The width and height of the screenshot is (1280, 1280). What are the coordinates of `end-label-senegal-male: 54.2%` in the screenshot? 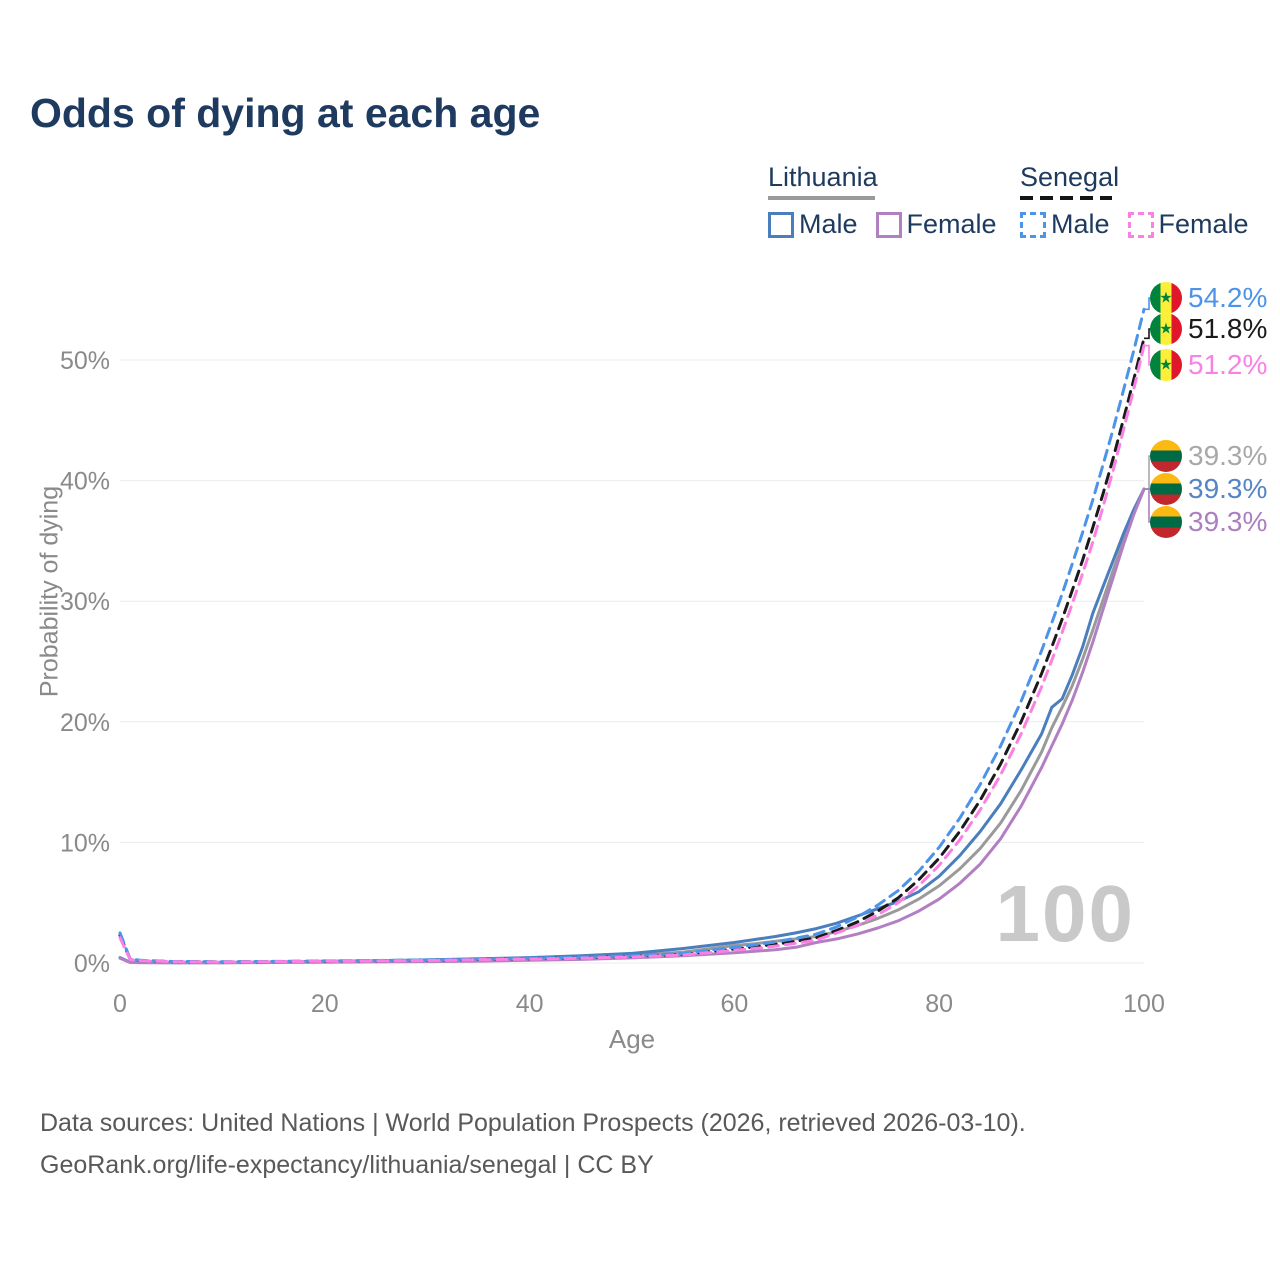 It's located at (1208, 298).